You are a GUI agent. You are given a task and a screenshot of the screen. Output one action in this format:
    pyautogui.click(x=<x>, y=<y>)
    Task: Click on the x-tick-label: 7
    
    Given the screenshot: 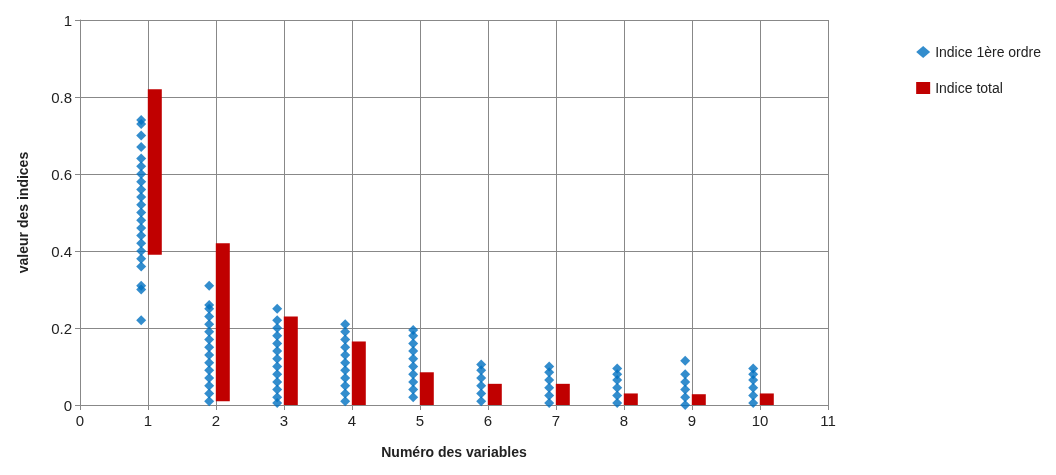 What is the action you would take?
    pyautogui.click(x=556, y=420)
    